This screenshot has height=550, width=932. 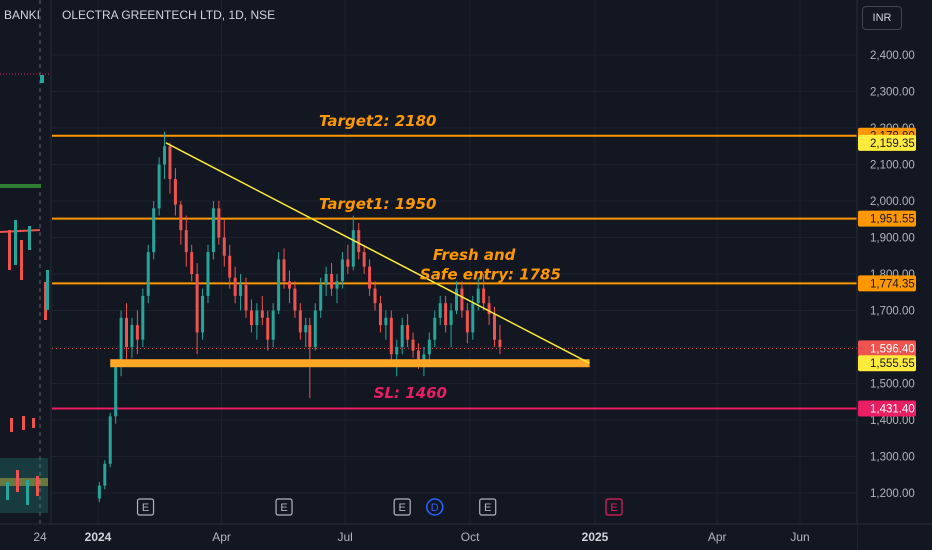 What do you see at coordinates (40, 537) in the screenshot?
I see `time-tick-label: 24` at bounding box center [40, 537].